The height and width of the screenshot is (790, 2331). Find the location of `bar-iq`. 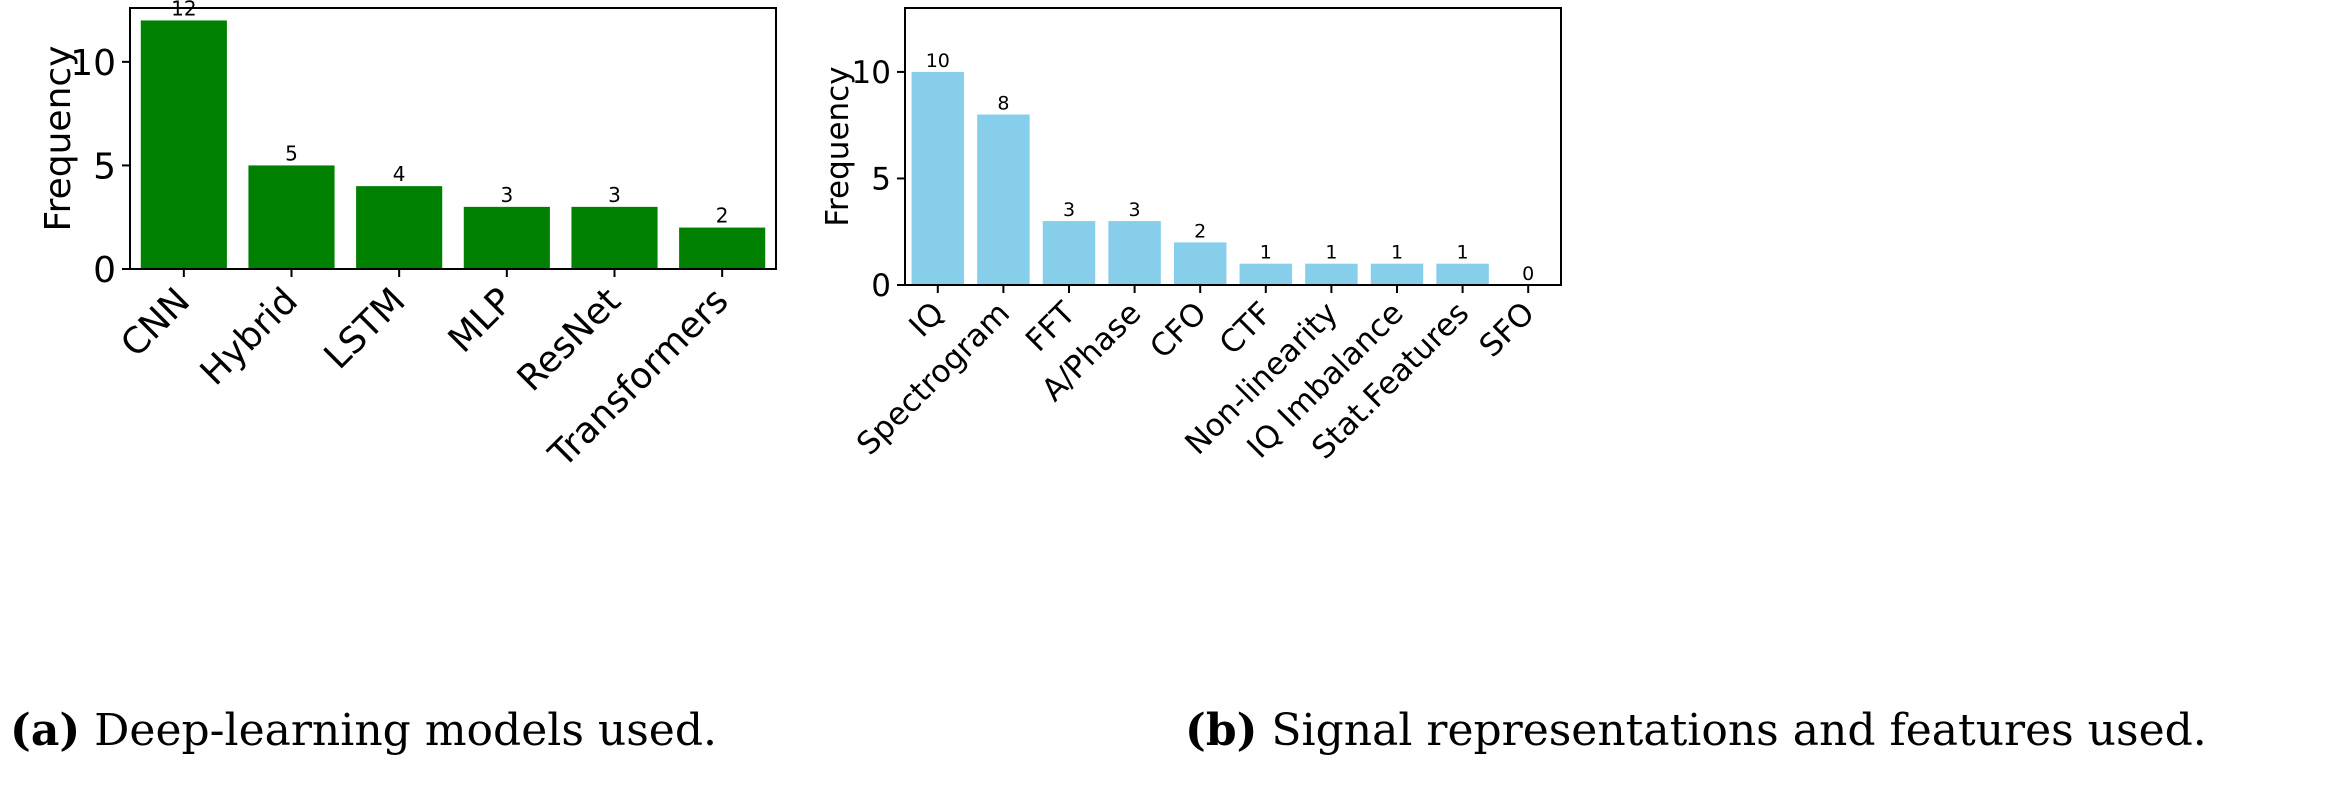

bar-iq is located at coordinates (938, 178).